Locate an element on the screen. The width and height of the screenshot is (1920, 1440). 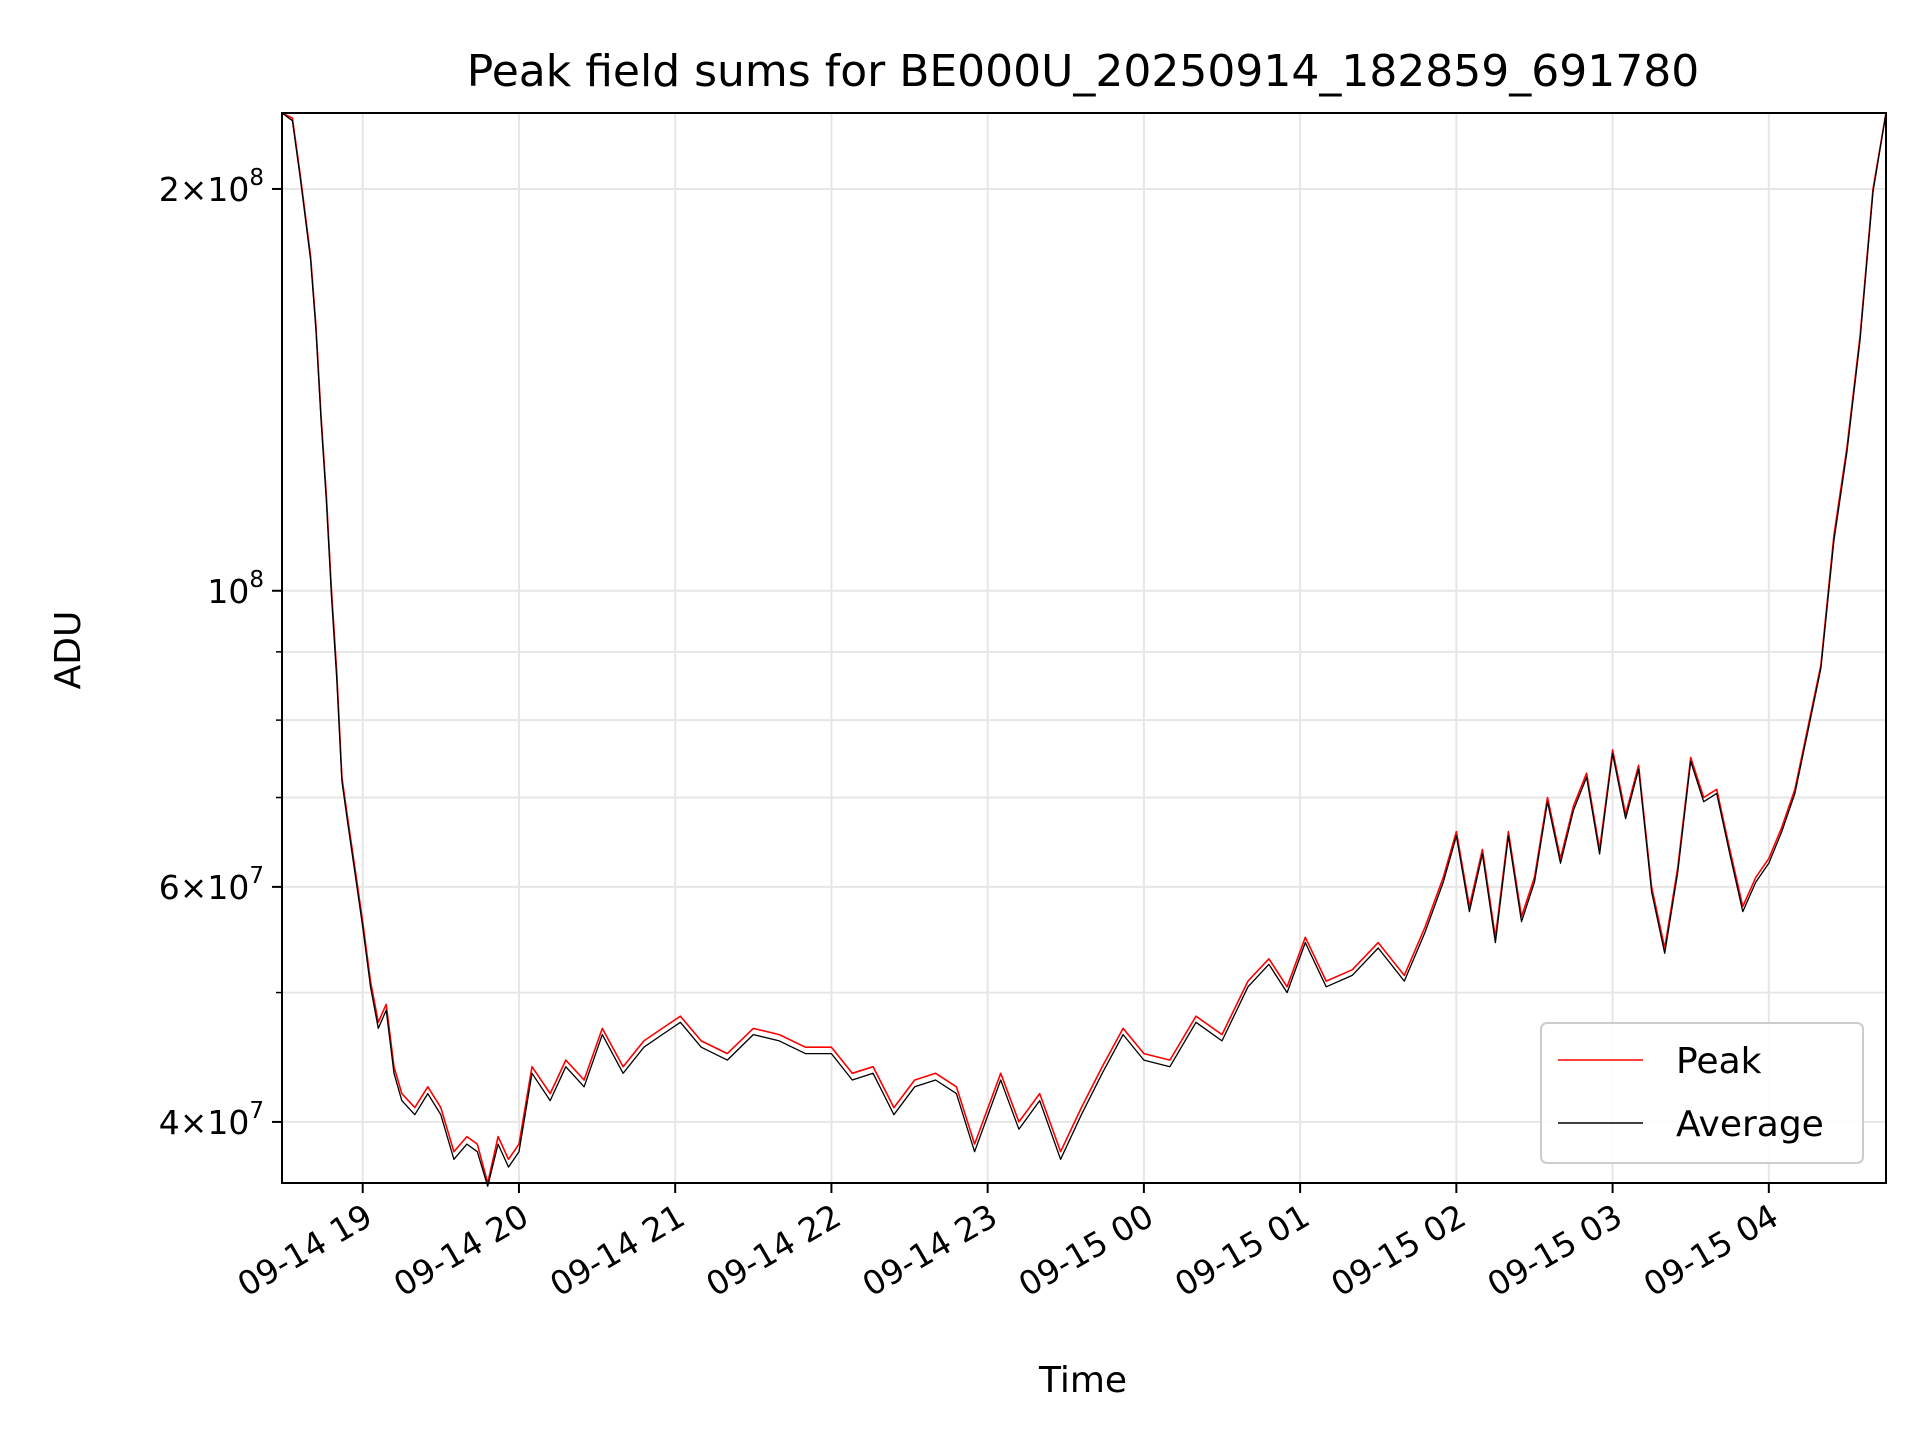
y-tick-label: 108 is located at coordinates (235, 589).